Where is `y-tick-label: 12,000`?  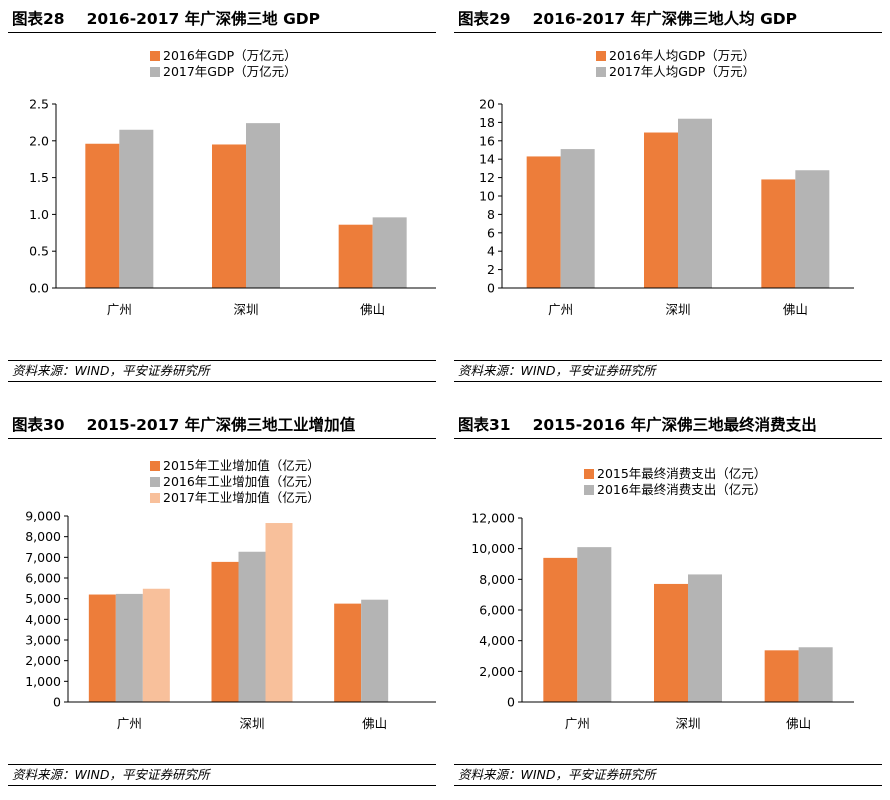 y-tick-label: 12,000 is located at coordinates (493, 518).